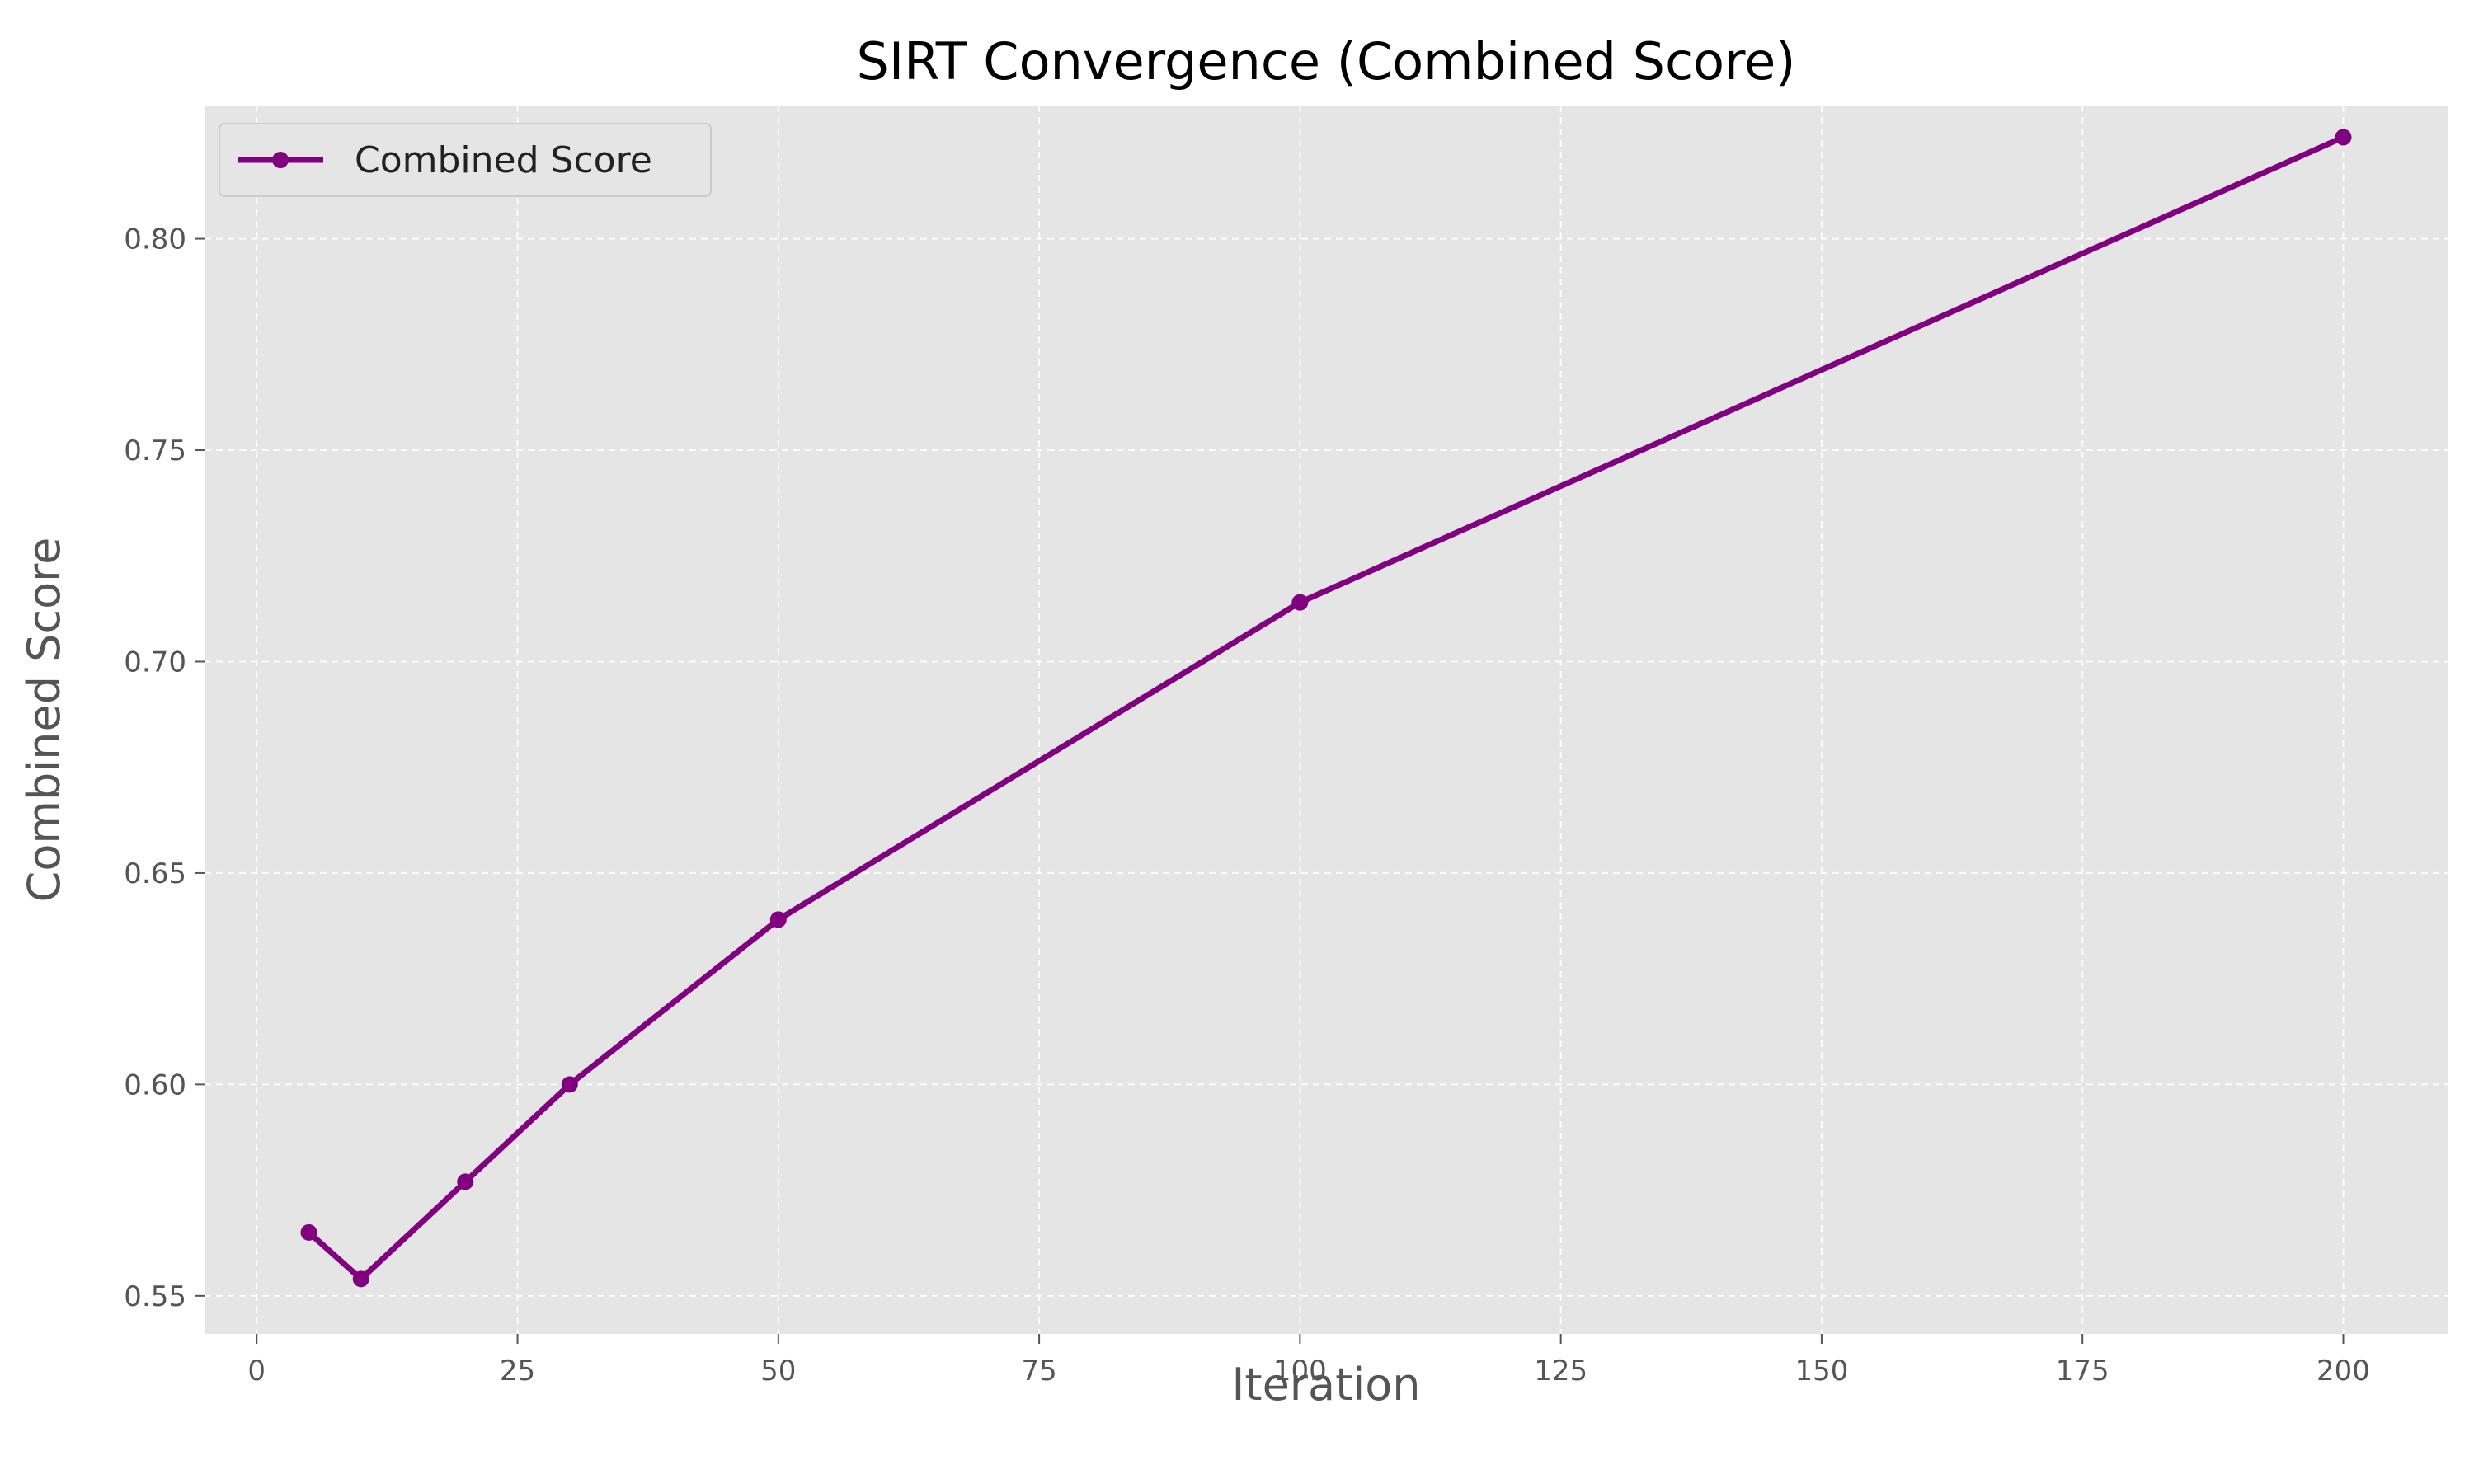 This screenshot has height=1484, width=2474. What do you see at coordinates (503, 160) in the screenshot?
I see `legend-label: Combined Score` at bounding box center [503, 160].